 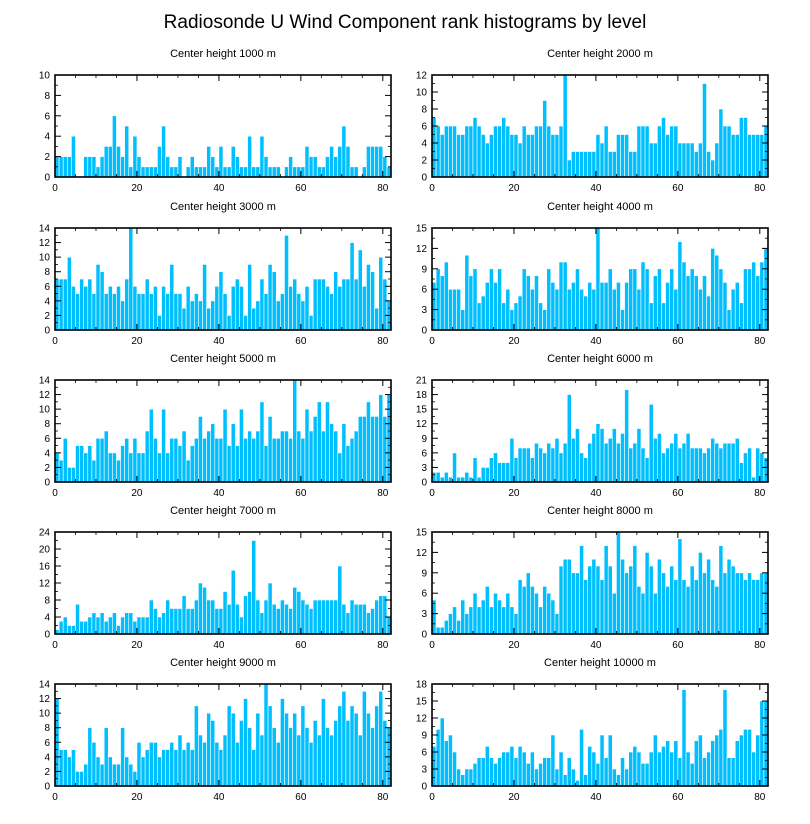 I want to click on panel-5: Center height 5000 m 0 2 4 6 8 10 12 14 0 20 40 60 80, so click(x=215, y=426).